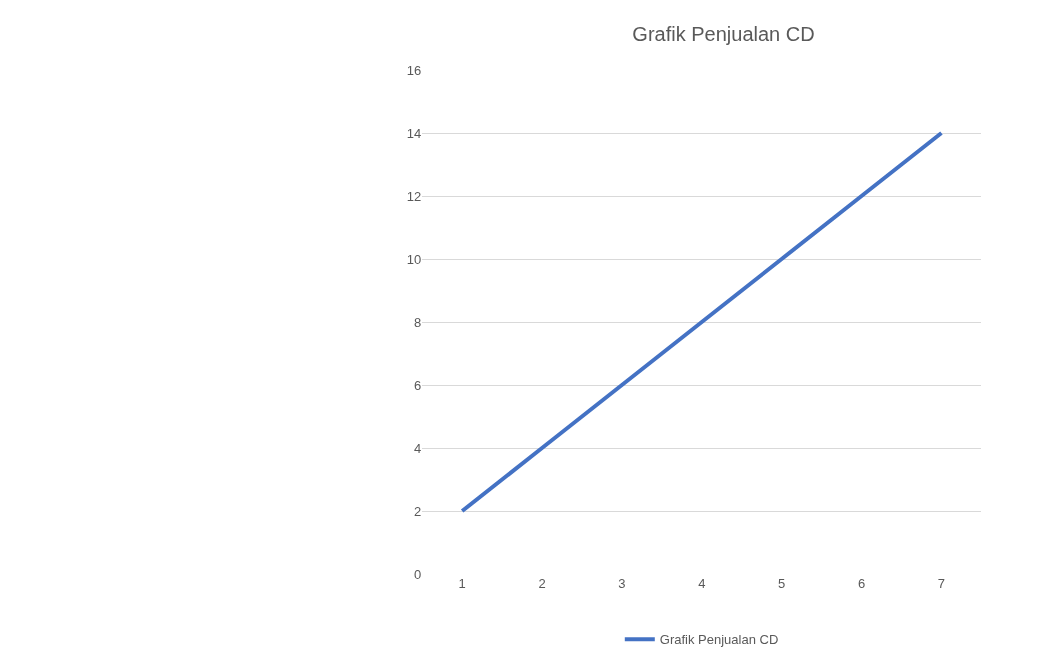 The height and width of the screenshot is (666, 1041). Describe the element at coordinates (861, 583) in the screenshot. I see `x-tick-label: 6` at that location.